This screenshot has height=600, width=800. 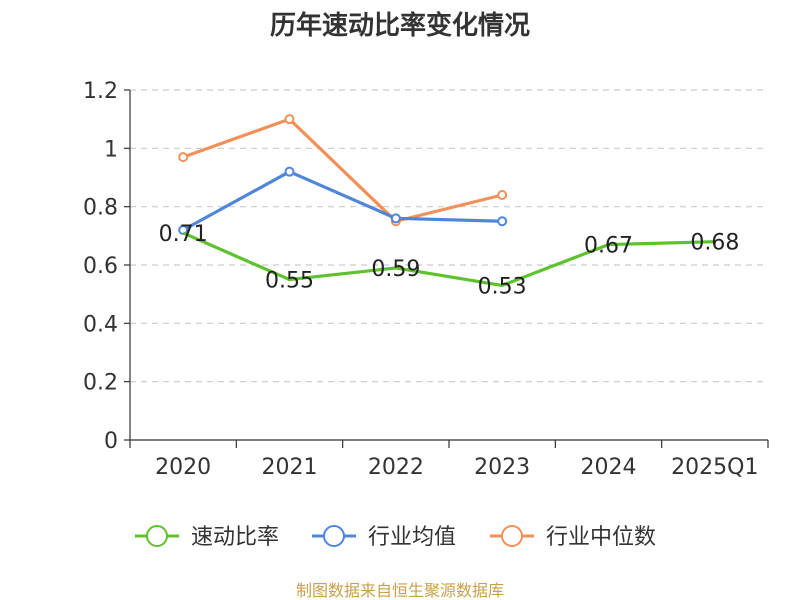 I want to click on data-label: 0.67, so click(x=608, y=246).